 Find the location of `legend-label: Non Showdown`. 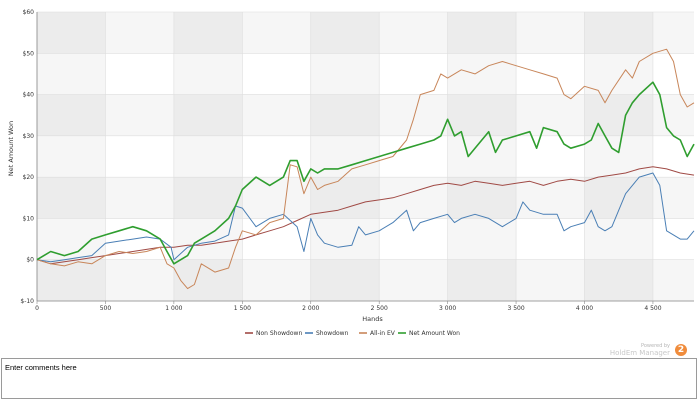

legend-label: Non Showdown is located at coordinates (279, 333).